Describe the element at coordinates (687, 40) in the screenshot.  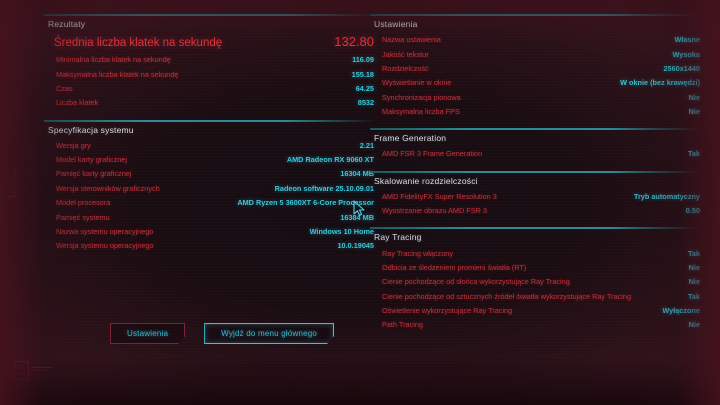
I see `row-value: Własne` at that location.